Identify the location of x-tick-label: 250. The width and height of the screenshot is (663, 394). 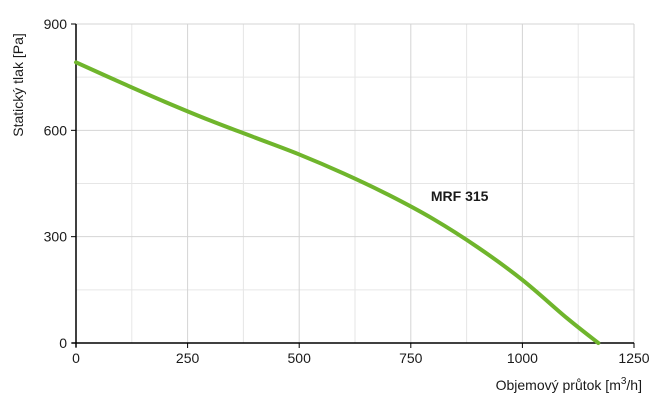
(188, 358).